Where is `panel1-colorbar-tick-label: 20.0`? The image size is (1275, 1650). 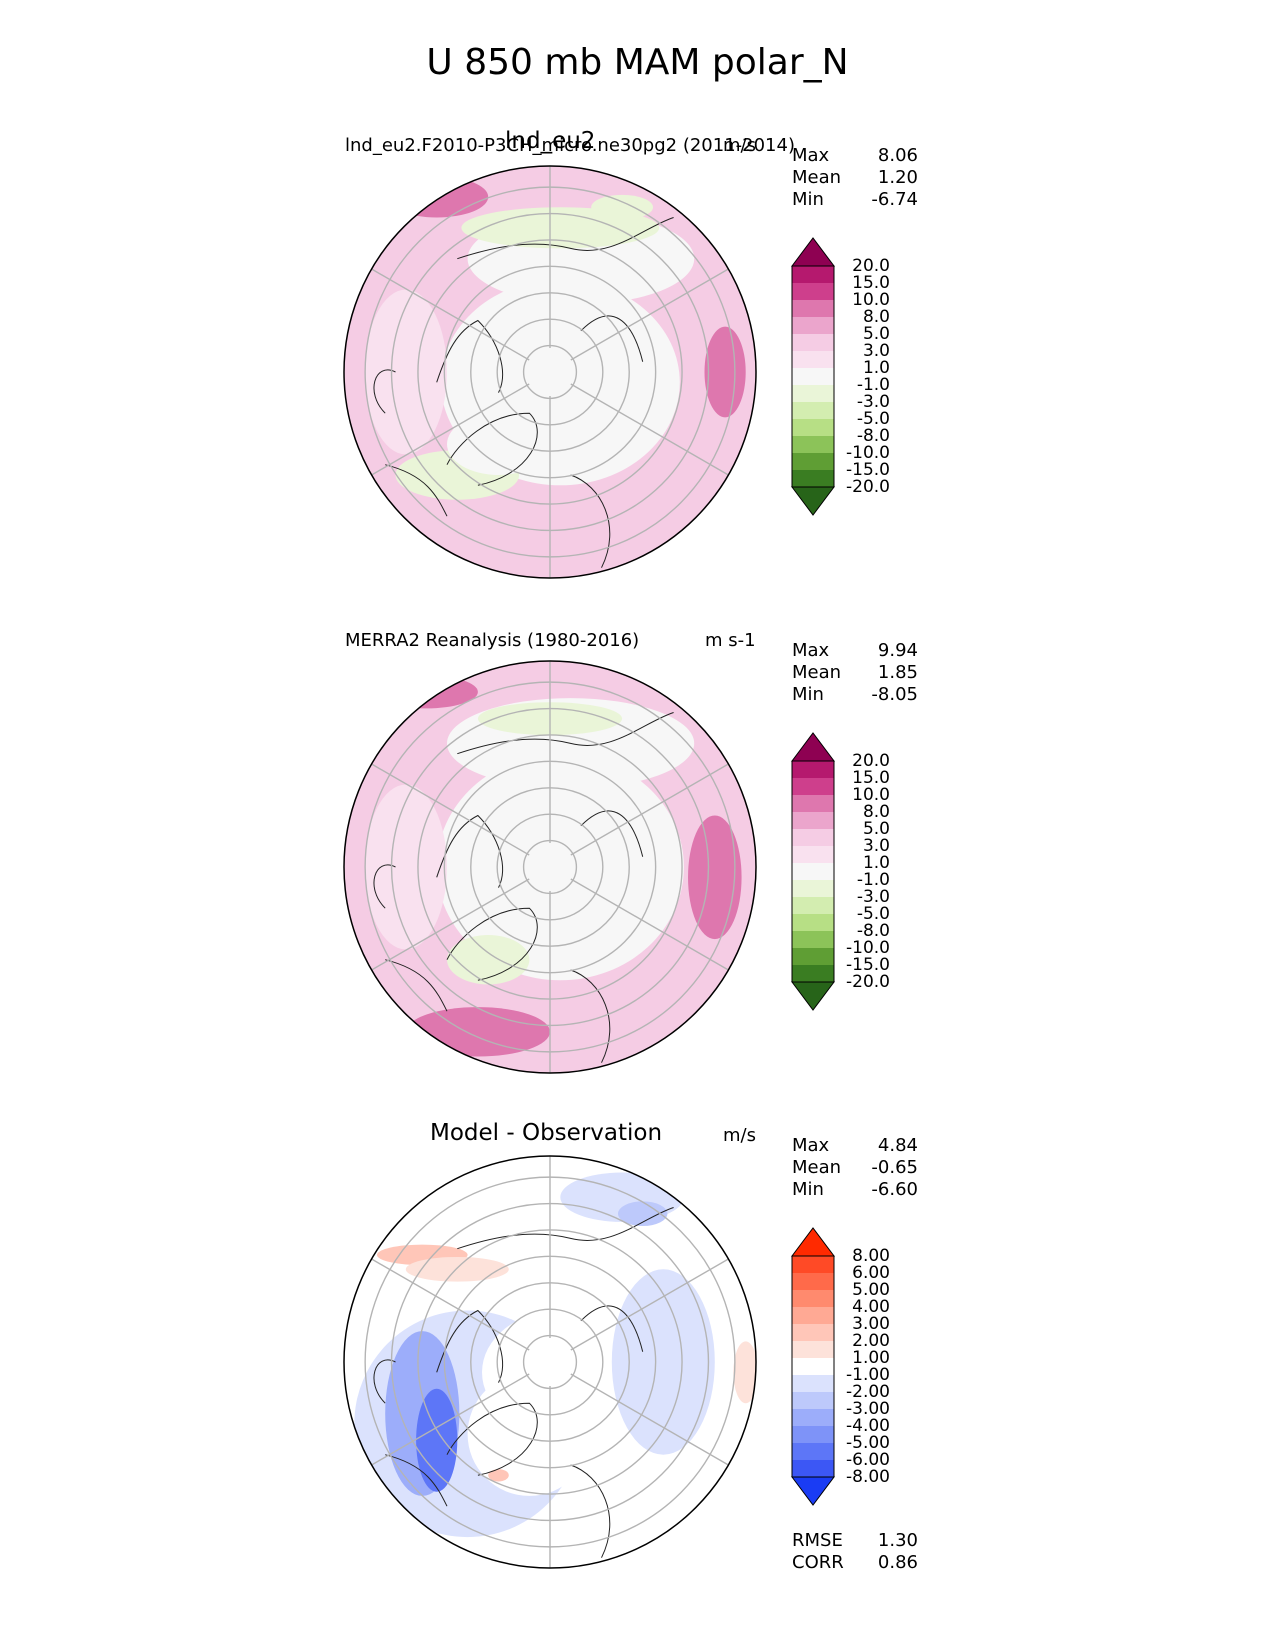 panel1-colorbar-tick-label: 20.0 is located at coordinates (871, 266).